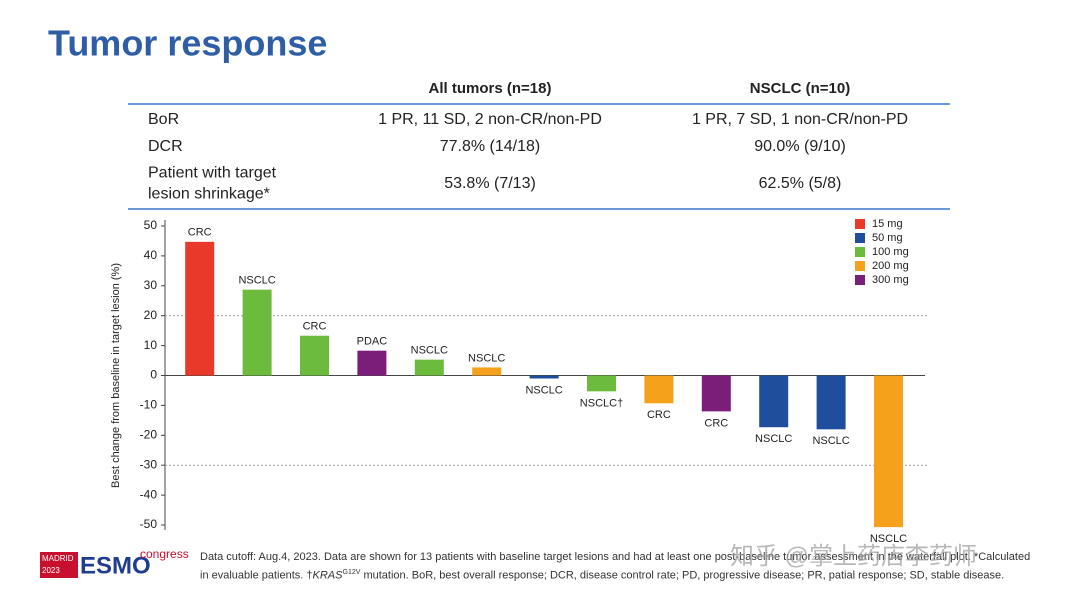 This screenshot has height=601, width=1080. I want to click on footnote-gene: KRAS, so click(327, 575).